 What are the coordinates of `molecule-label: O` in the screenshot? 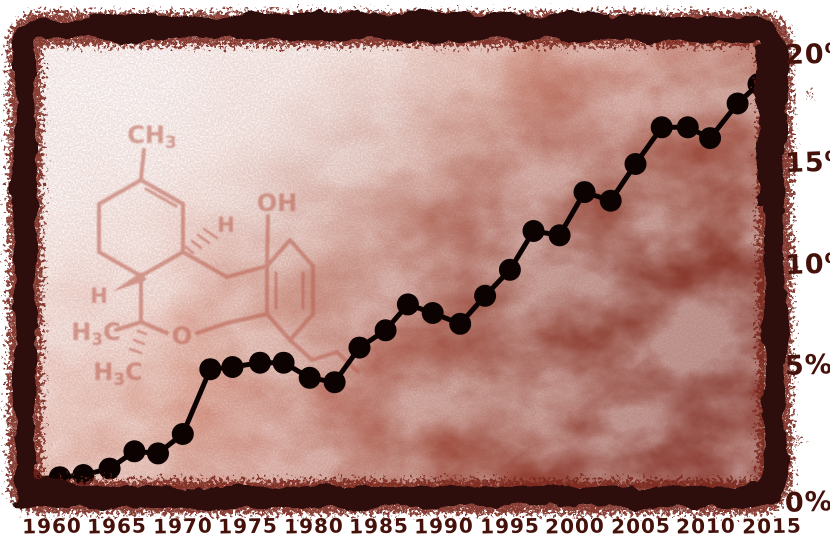 It's located at (182, 336).